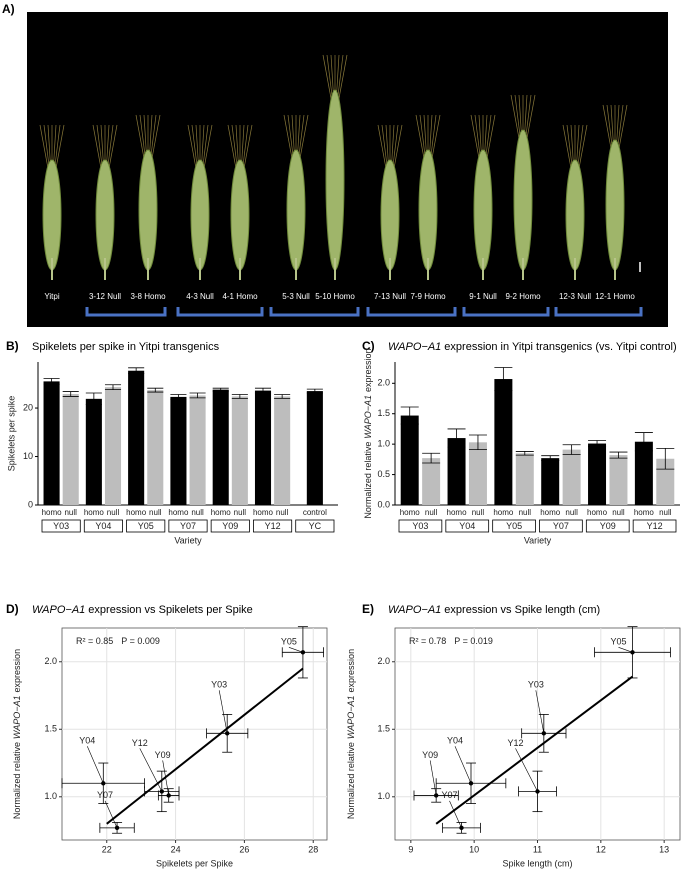  Describe the element at coordinates (117, 828) in the screenshot. I see `point` at that location.